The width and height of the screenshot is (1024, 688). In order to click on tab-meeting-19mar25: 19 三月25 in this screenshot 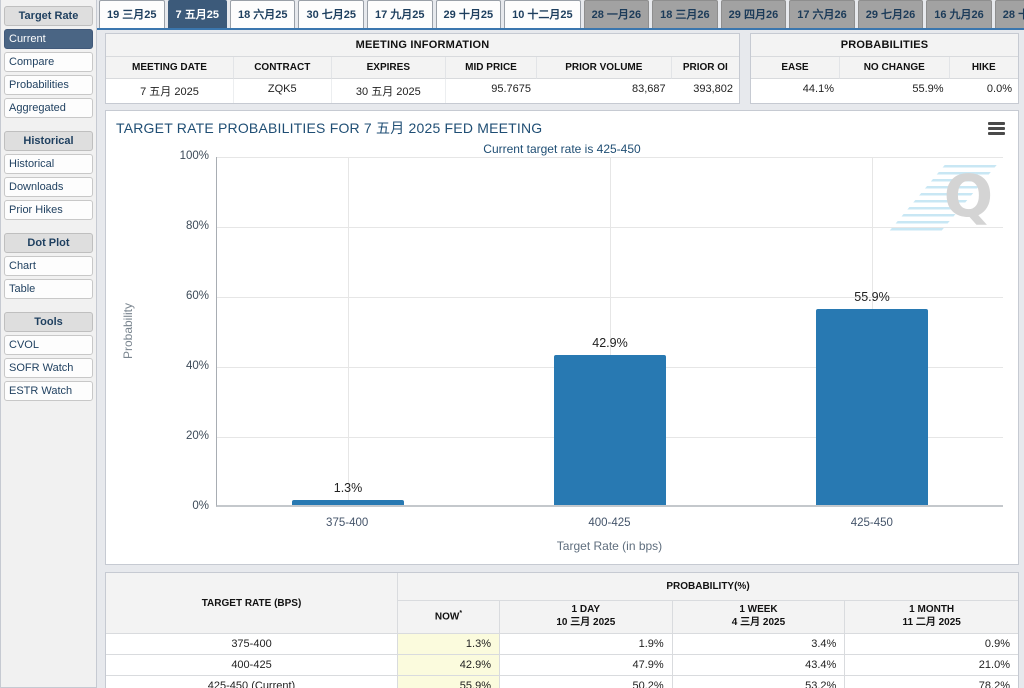, I will do `click(132, 14)`.